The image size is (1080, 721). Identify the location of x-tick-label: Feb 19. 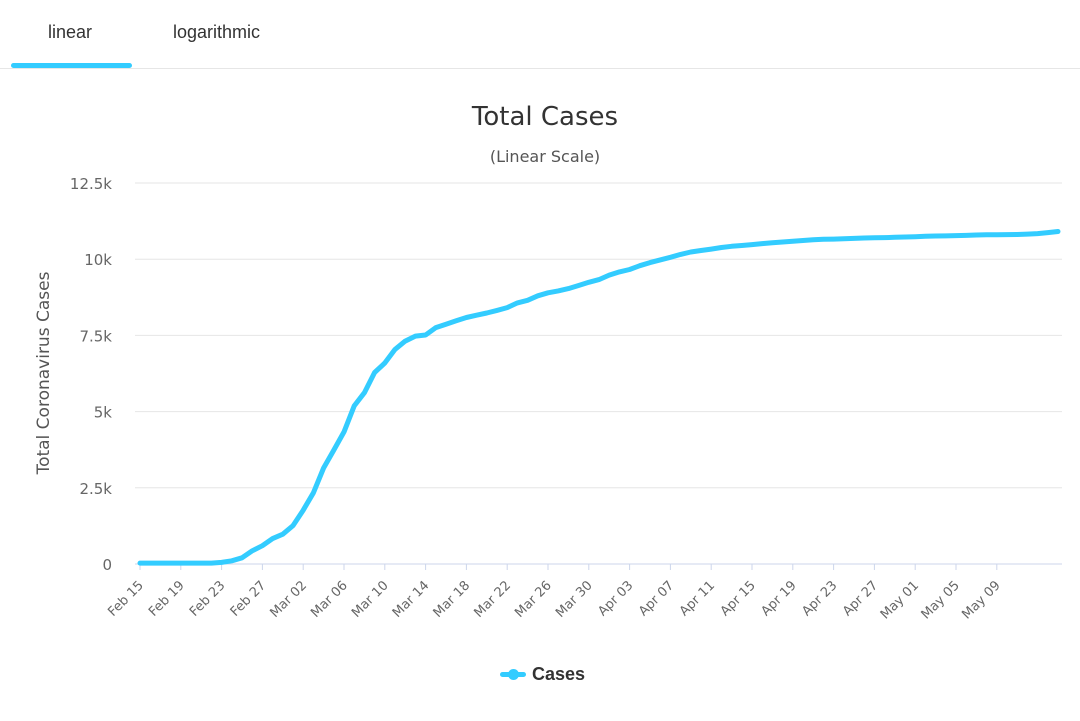
(167, 599).